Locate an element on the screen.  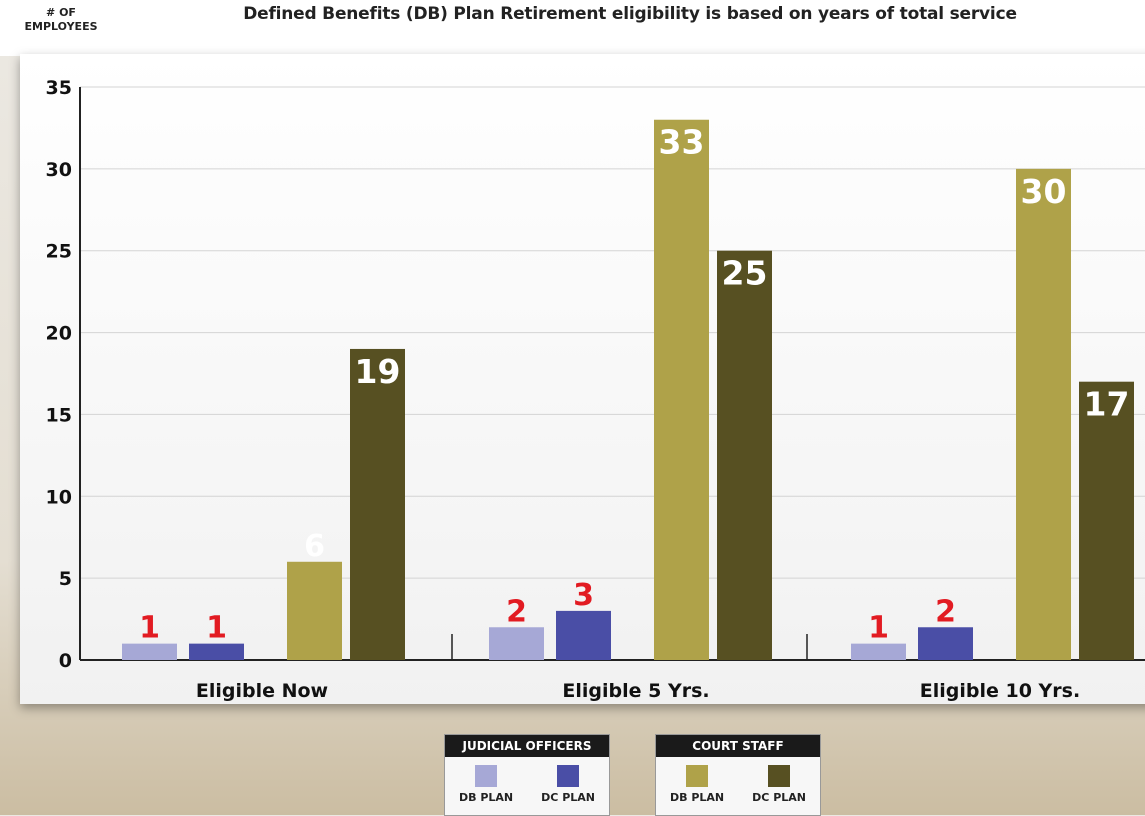
legend-title: COURT STAFF is located at coordinates (738, 746).